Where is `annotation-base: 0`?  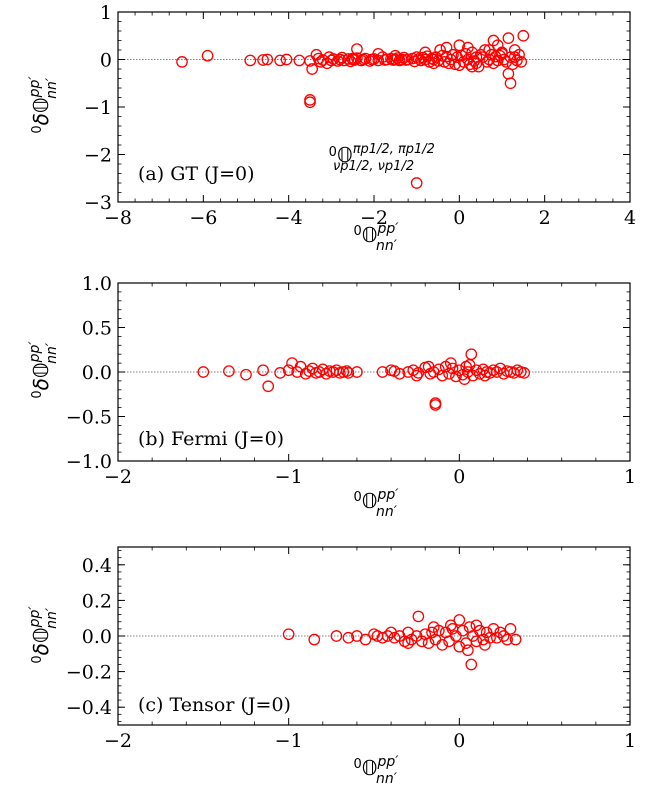
annotation-base: 0 is located at coordinates (333, 152).